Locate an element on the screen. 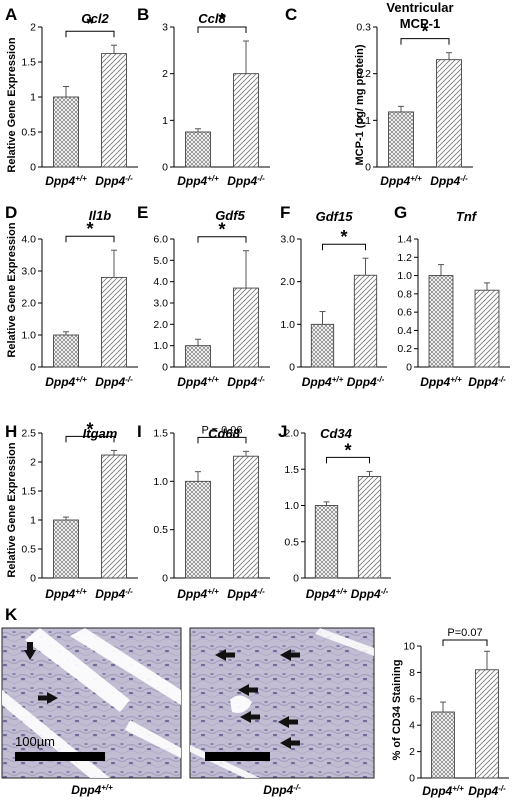  y-tick-label: 4.0 is located at coordinates (28, 240).